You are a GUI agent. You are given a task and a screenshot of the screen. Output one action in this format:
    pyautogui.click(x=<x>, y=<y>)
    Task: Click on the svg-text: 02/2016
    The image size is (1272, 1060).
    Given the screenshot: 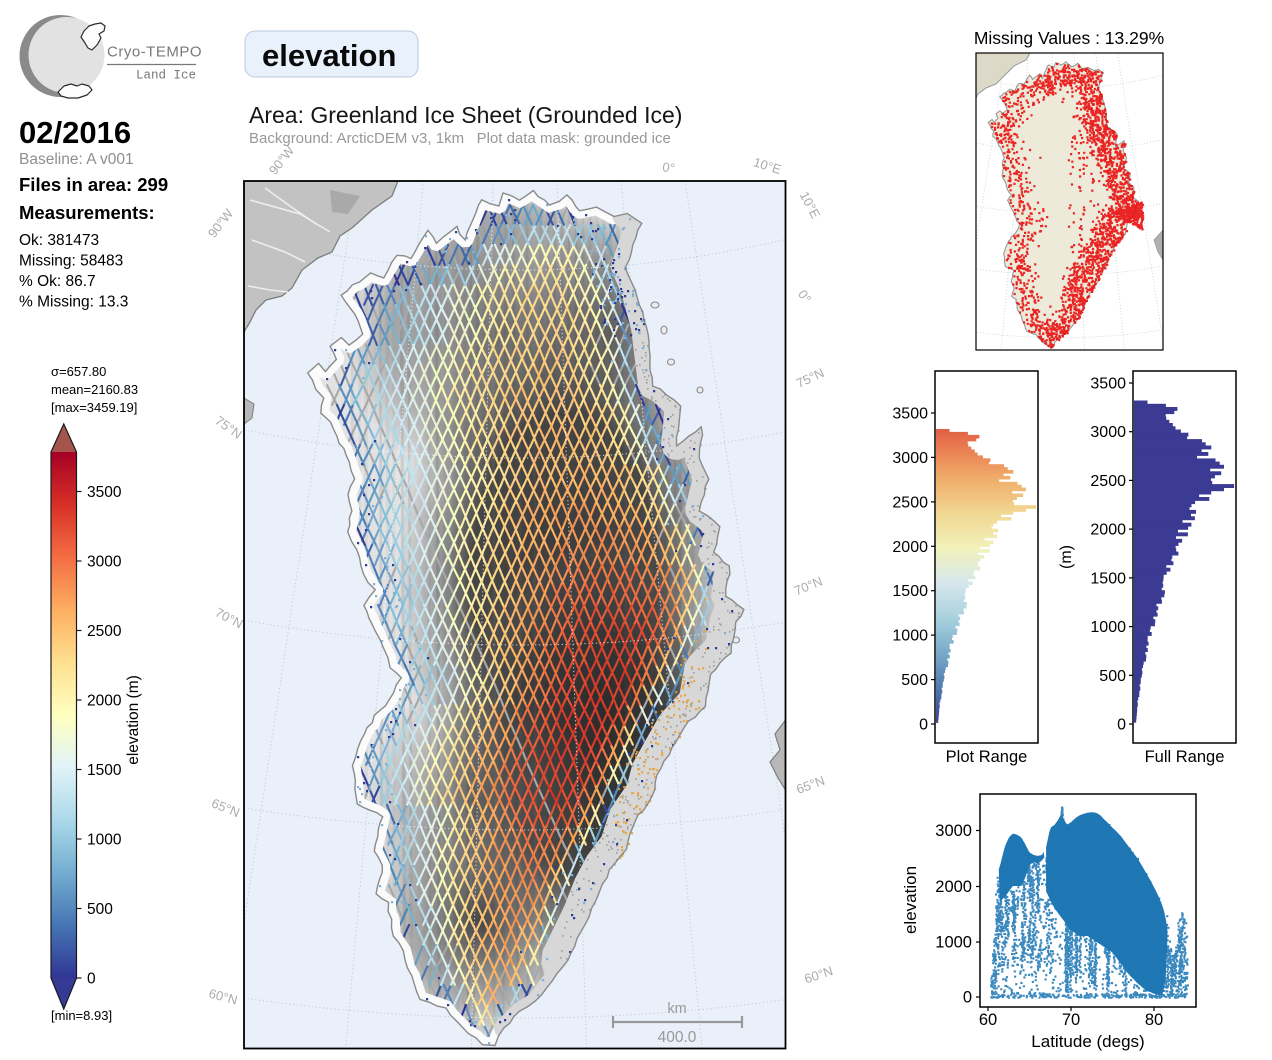 What is the action you would take?
    pyautogui.click(x=75, y=132)
    